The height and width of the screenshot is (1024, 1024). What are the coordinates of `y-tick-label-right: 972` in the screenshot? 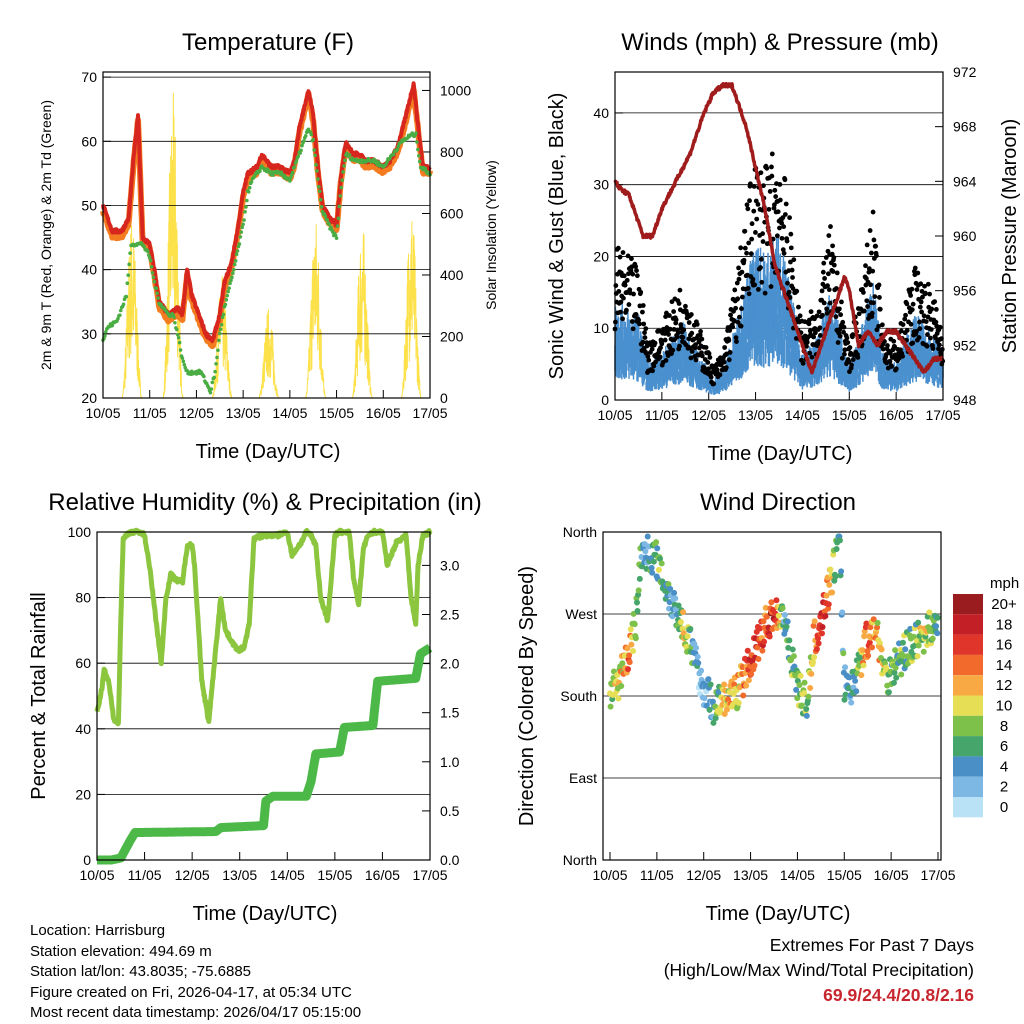 It's located at (965, 72).